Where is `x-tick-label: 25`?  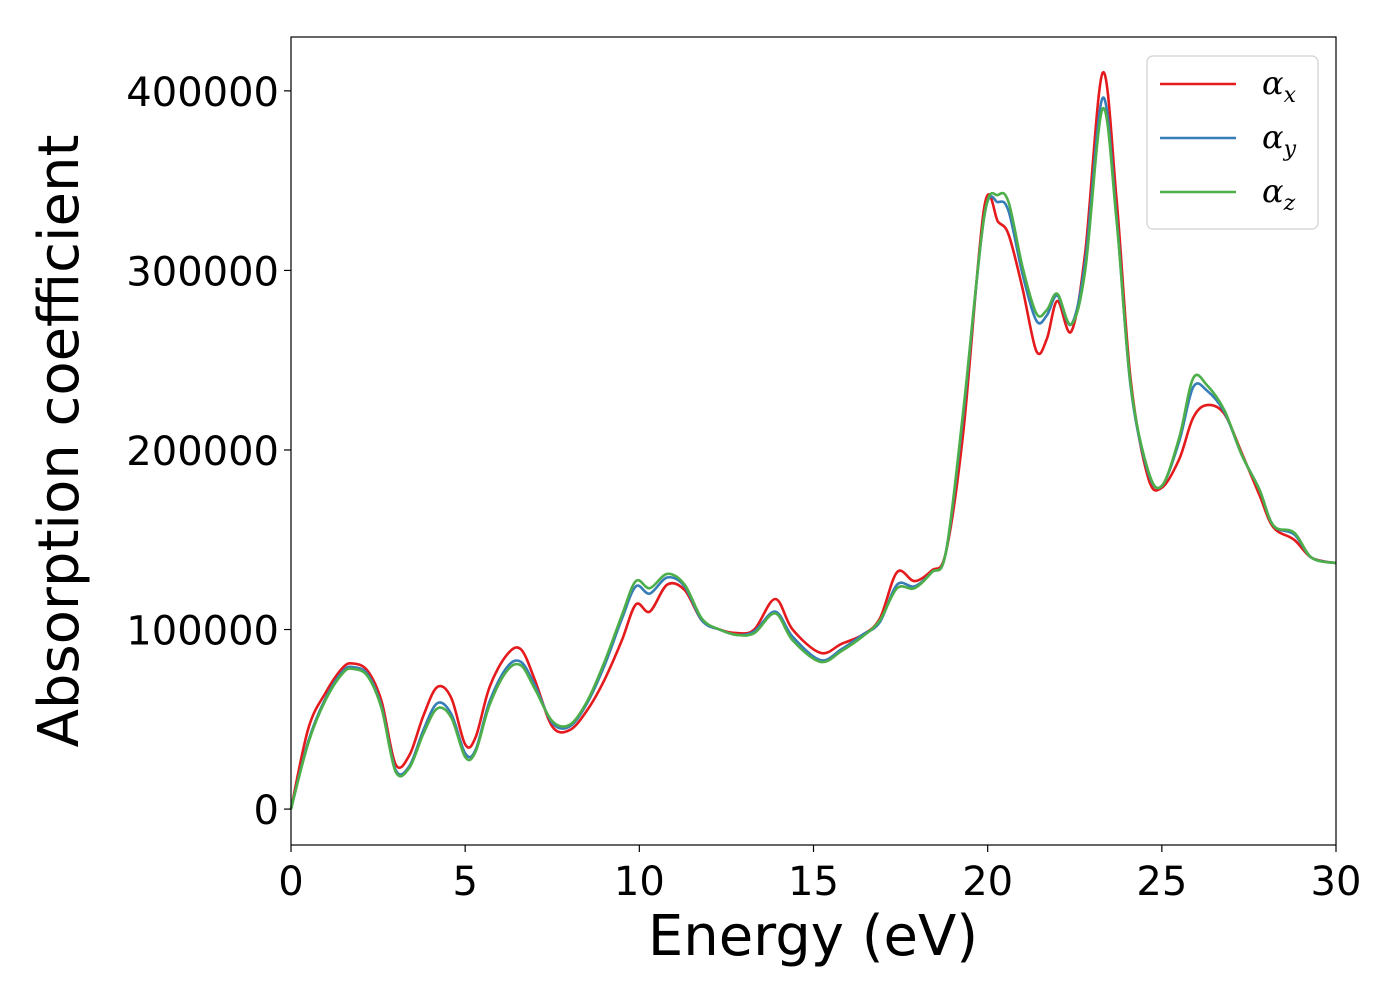
x-tick-label: 25 is located at coordinates (1161, 882).